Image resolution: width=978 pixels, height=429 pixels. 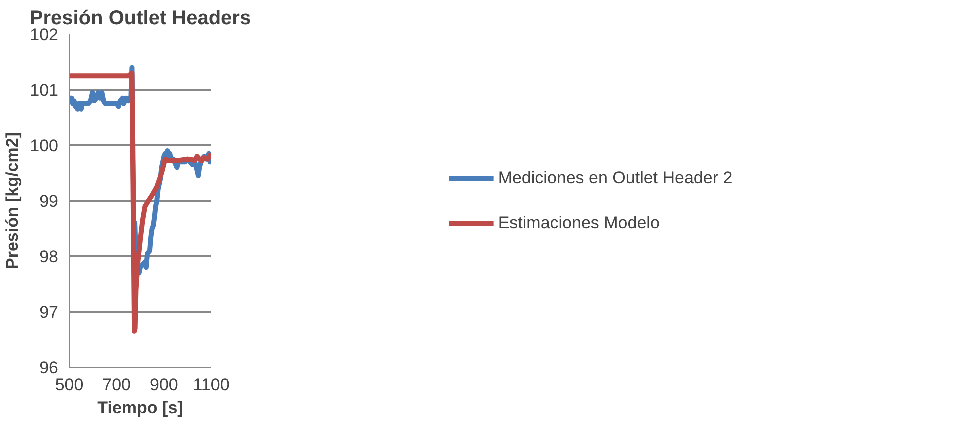 I want to click on legend-label: Estimaciones Modelo, so click(x=579, y=223).